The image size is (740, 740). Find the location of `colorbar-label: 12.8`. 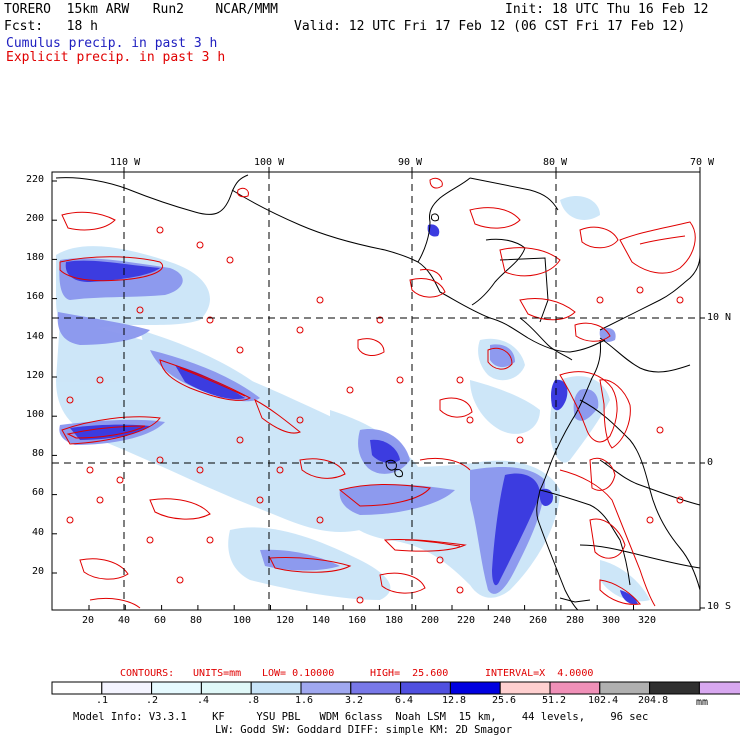

colorbar-label: 12.8 is located at coordinates (454, 700).